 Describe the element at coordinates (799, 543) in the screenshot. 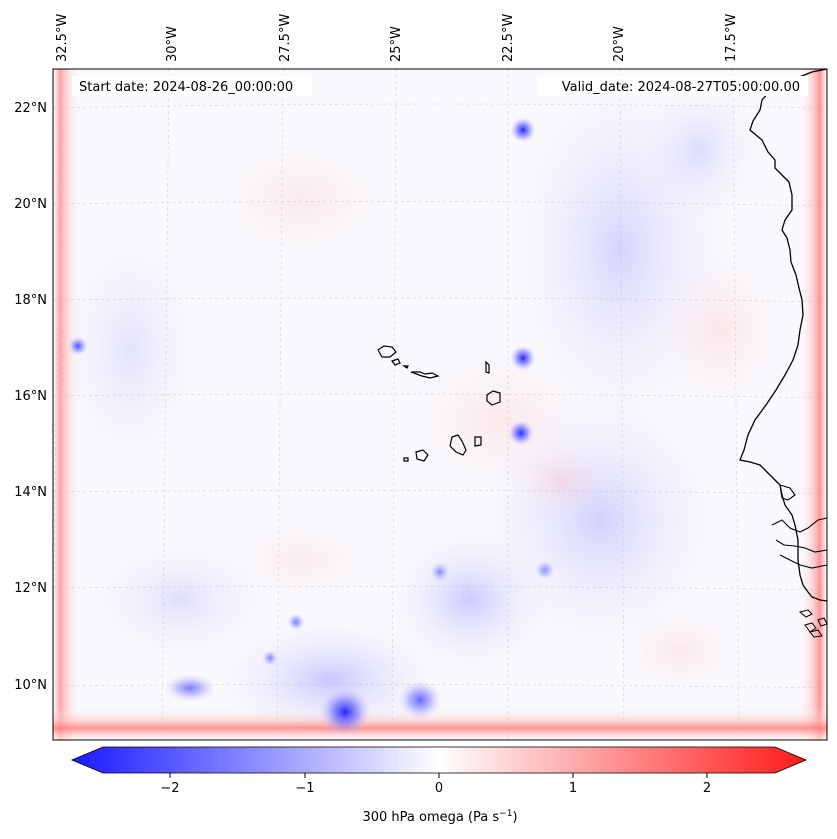

I see `coast-inlet-b` at that location.